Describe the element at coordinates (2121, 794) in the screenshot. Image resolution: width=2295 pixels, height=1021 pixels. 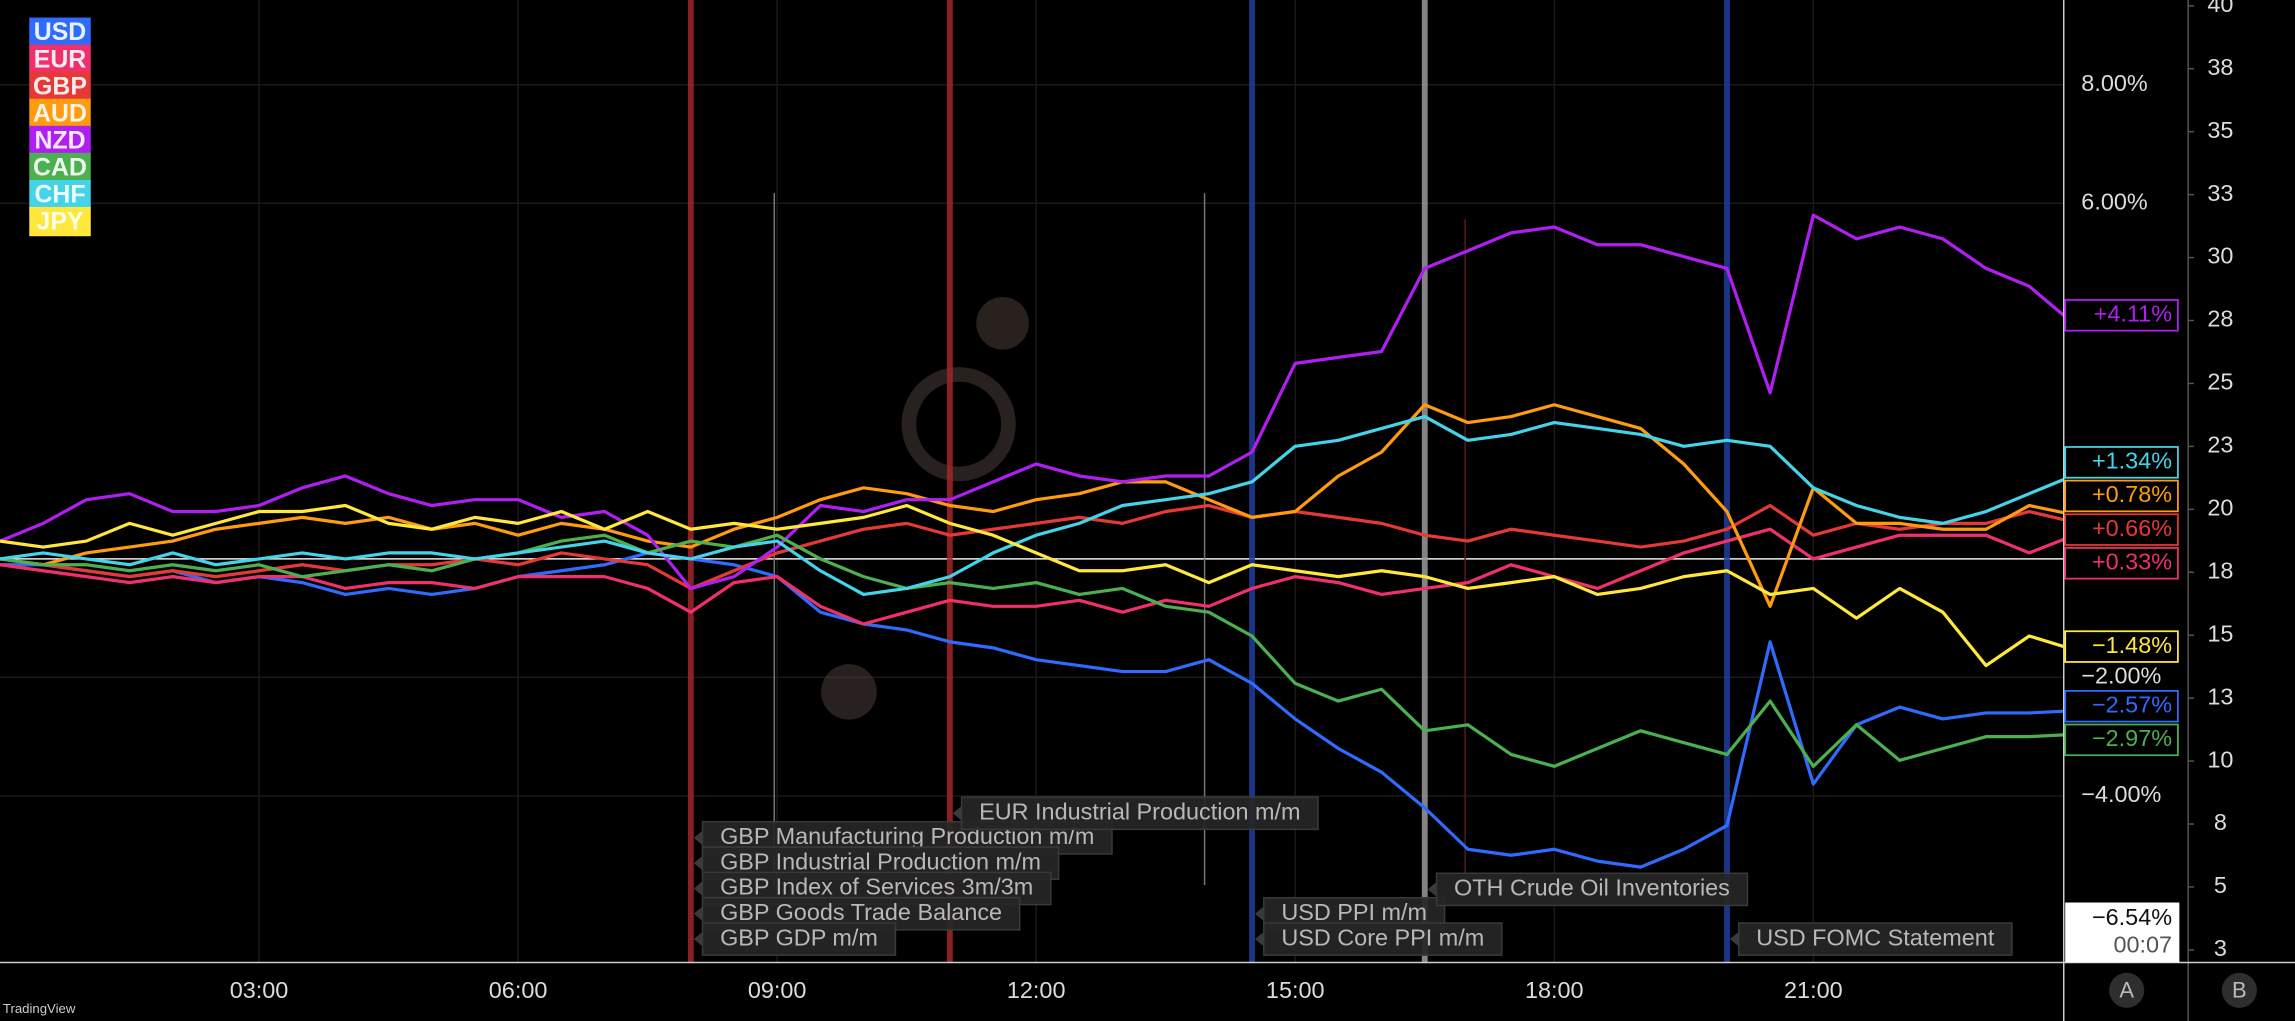
I see `y-tick-label: −4.00%` at that location.